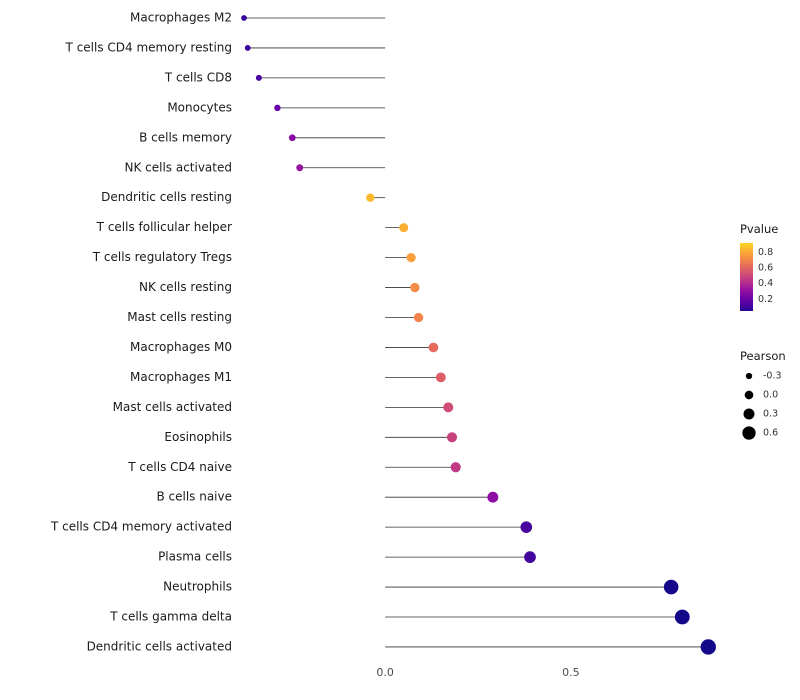 The image size is (800, 700). Describe the element at coordinates (198, 77) in the screenshot. I see `category-label: T cells CD8` at that location.